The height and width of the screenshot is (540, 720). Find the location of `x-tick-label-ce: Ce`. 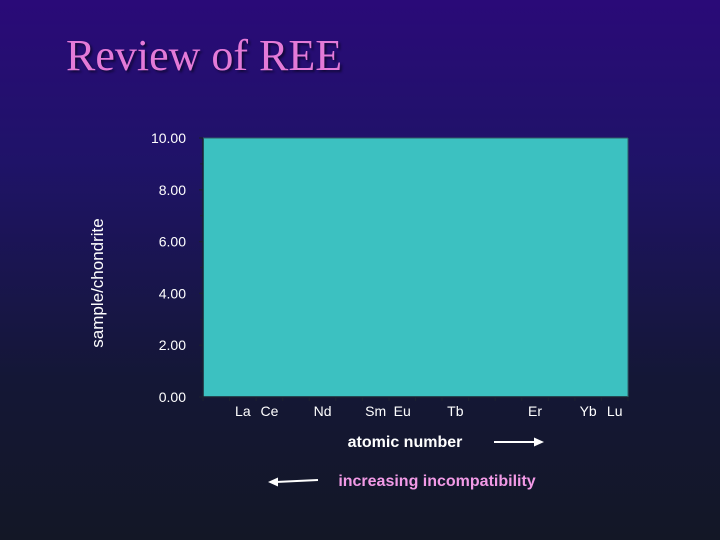

x-tick-label-ce: Ce is located at coordinates (269, 411).